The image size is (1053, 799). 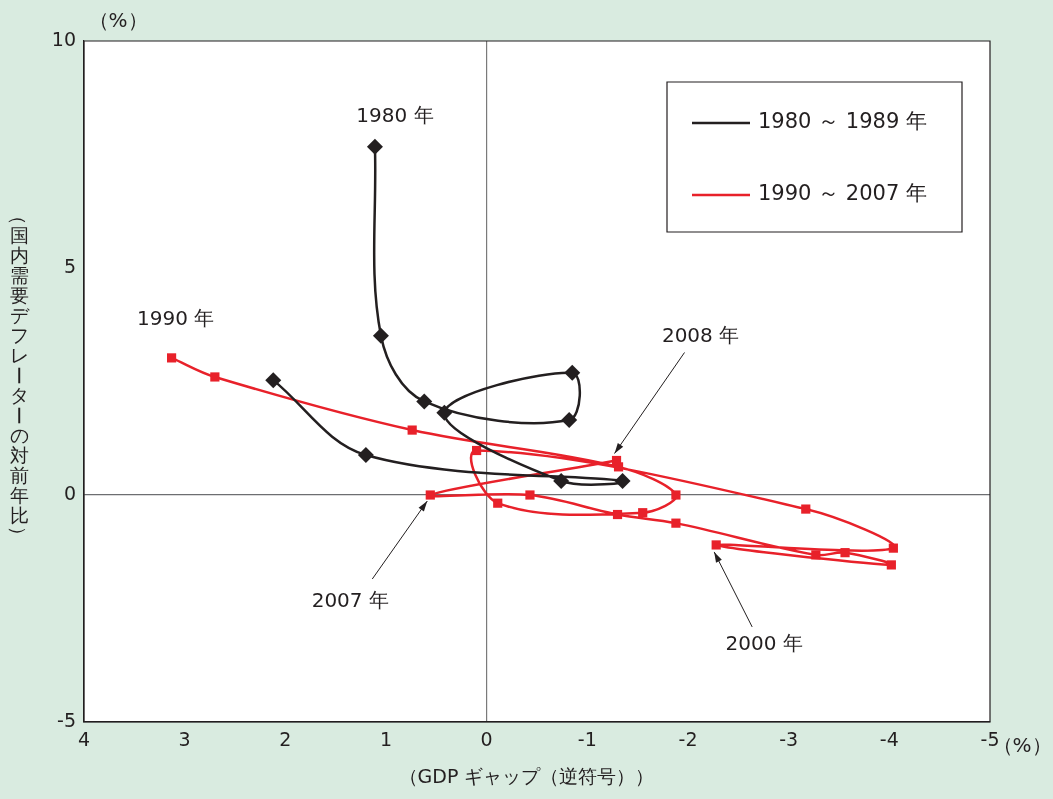 I want to click on x-tick-label: -1, so click(x=587, y=739).